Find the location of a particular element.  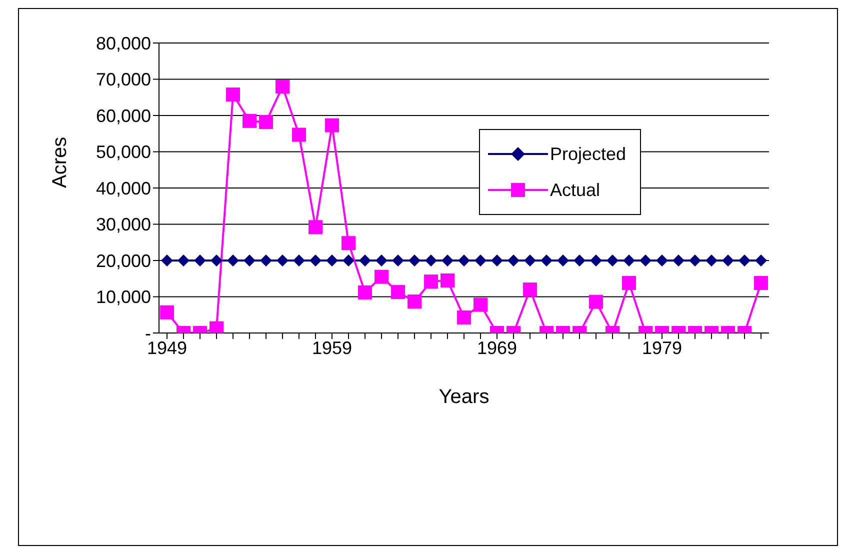

x-tick-label: 1979 is located at coordinates (662, 348).